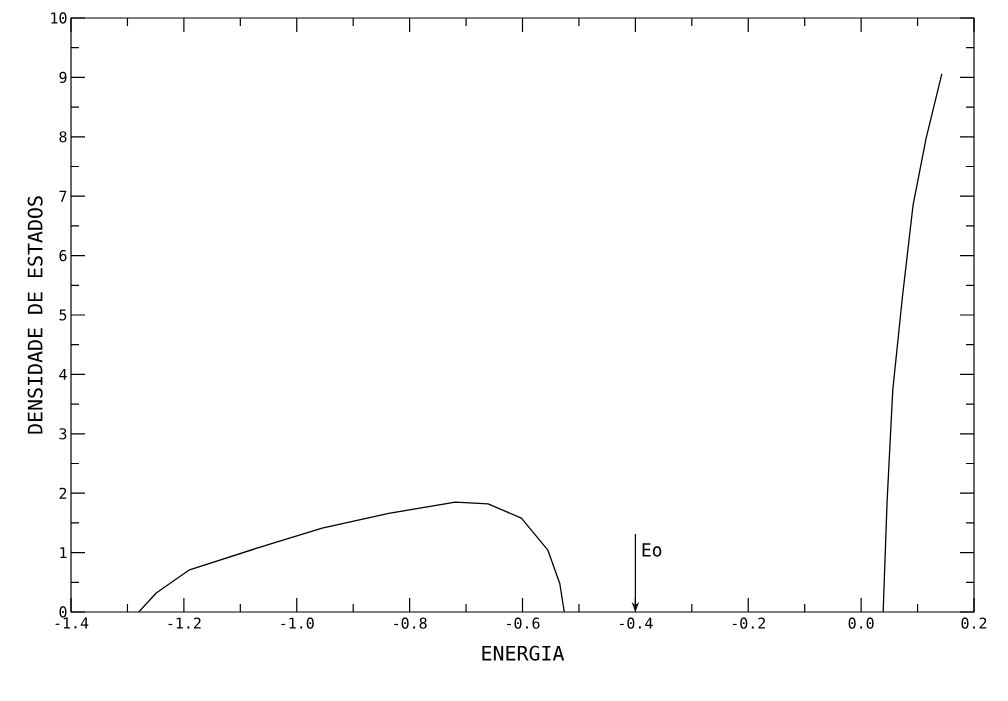 This screenshot has height=701, width=1008. I want to click on y-tick-label: 1, so click(63, 553).